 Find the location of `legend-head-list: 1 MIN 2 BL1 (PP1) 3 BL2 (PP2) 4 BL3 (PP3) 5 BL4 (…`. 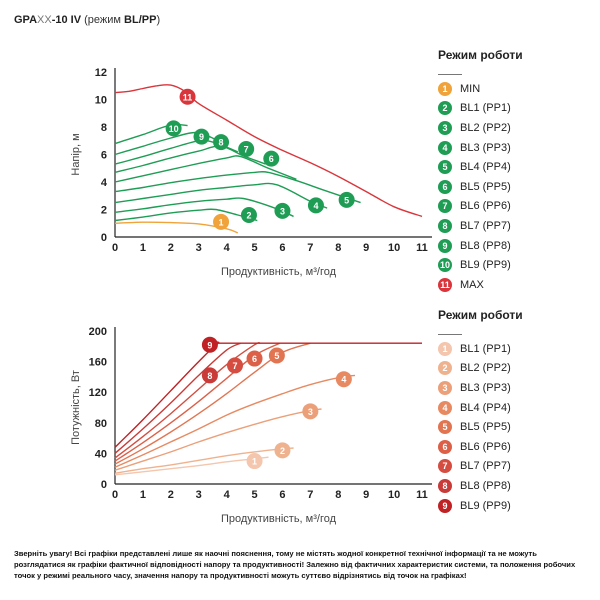

legend-head-list: 1 MIN 2 BL1 (PP1) 3 BL2 (PP2) 4 BL3 (PP3) 5 BL4 (… is located at coordinates (518, 187).